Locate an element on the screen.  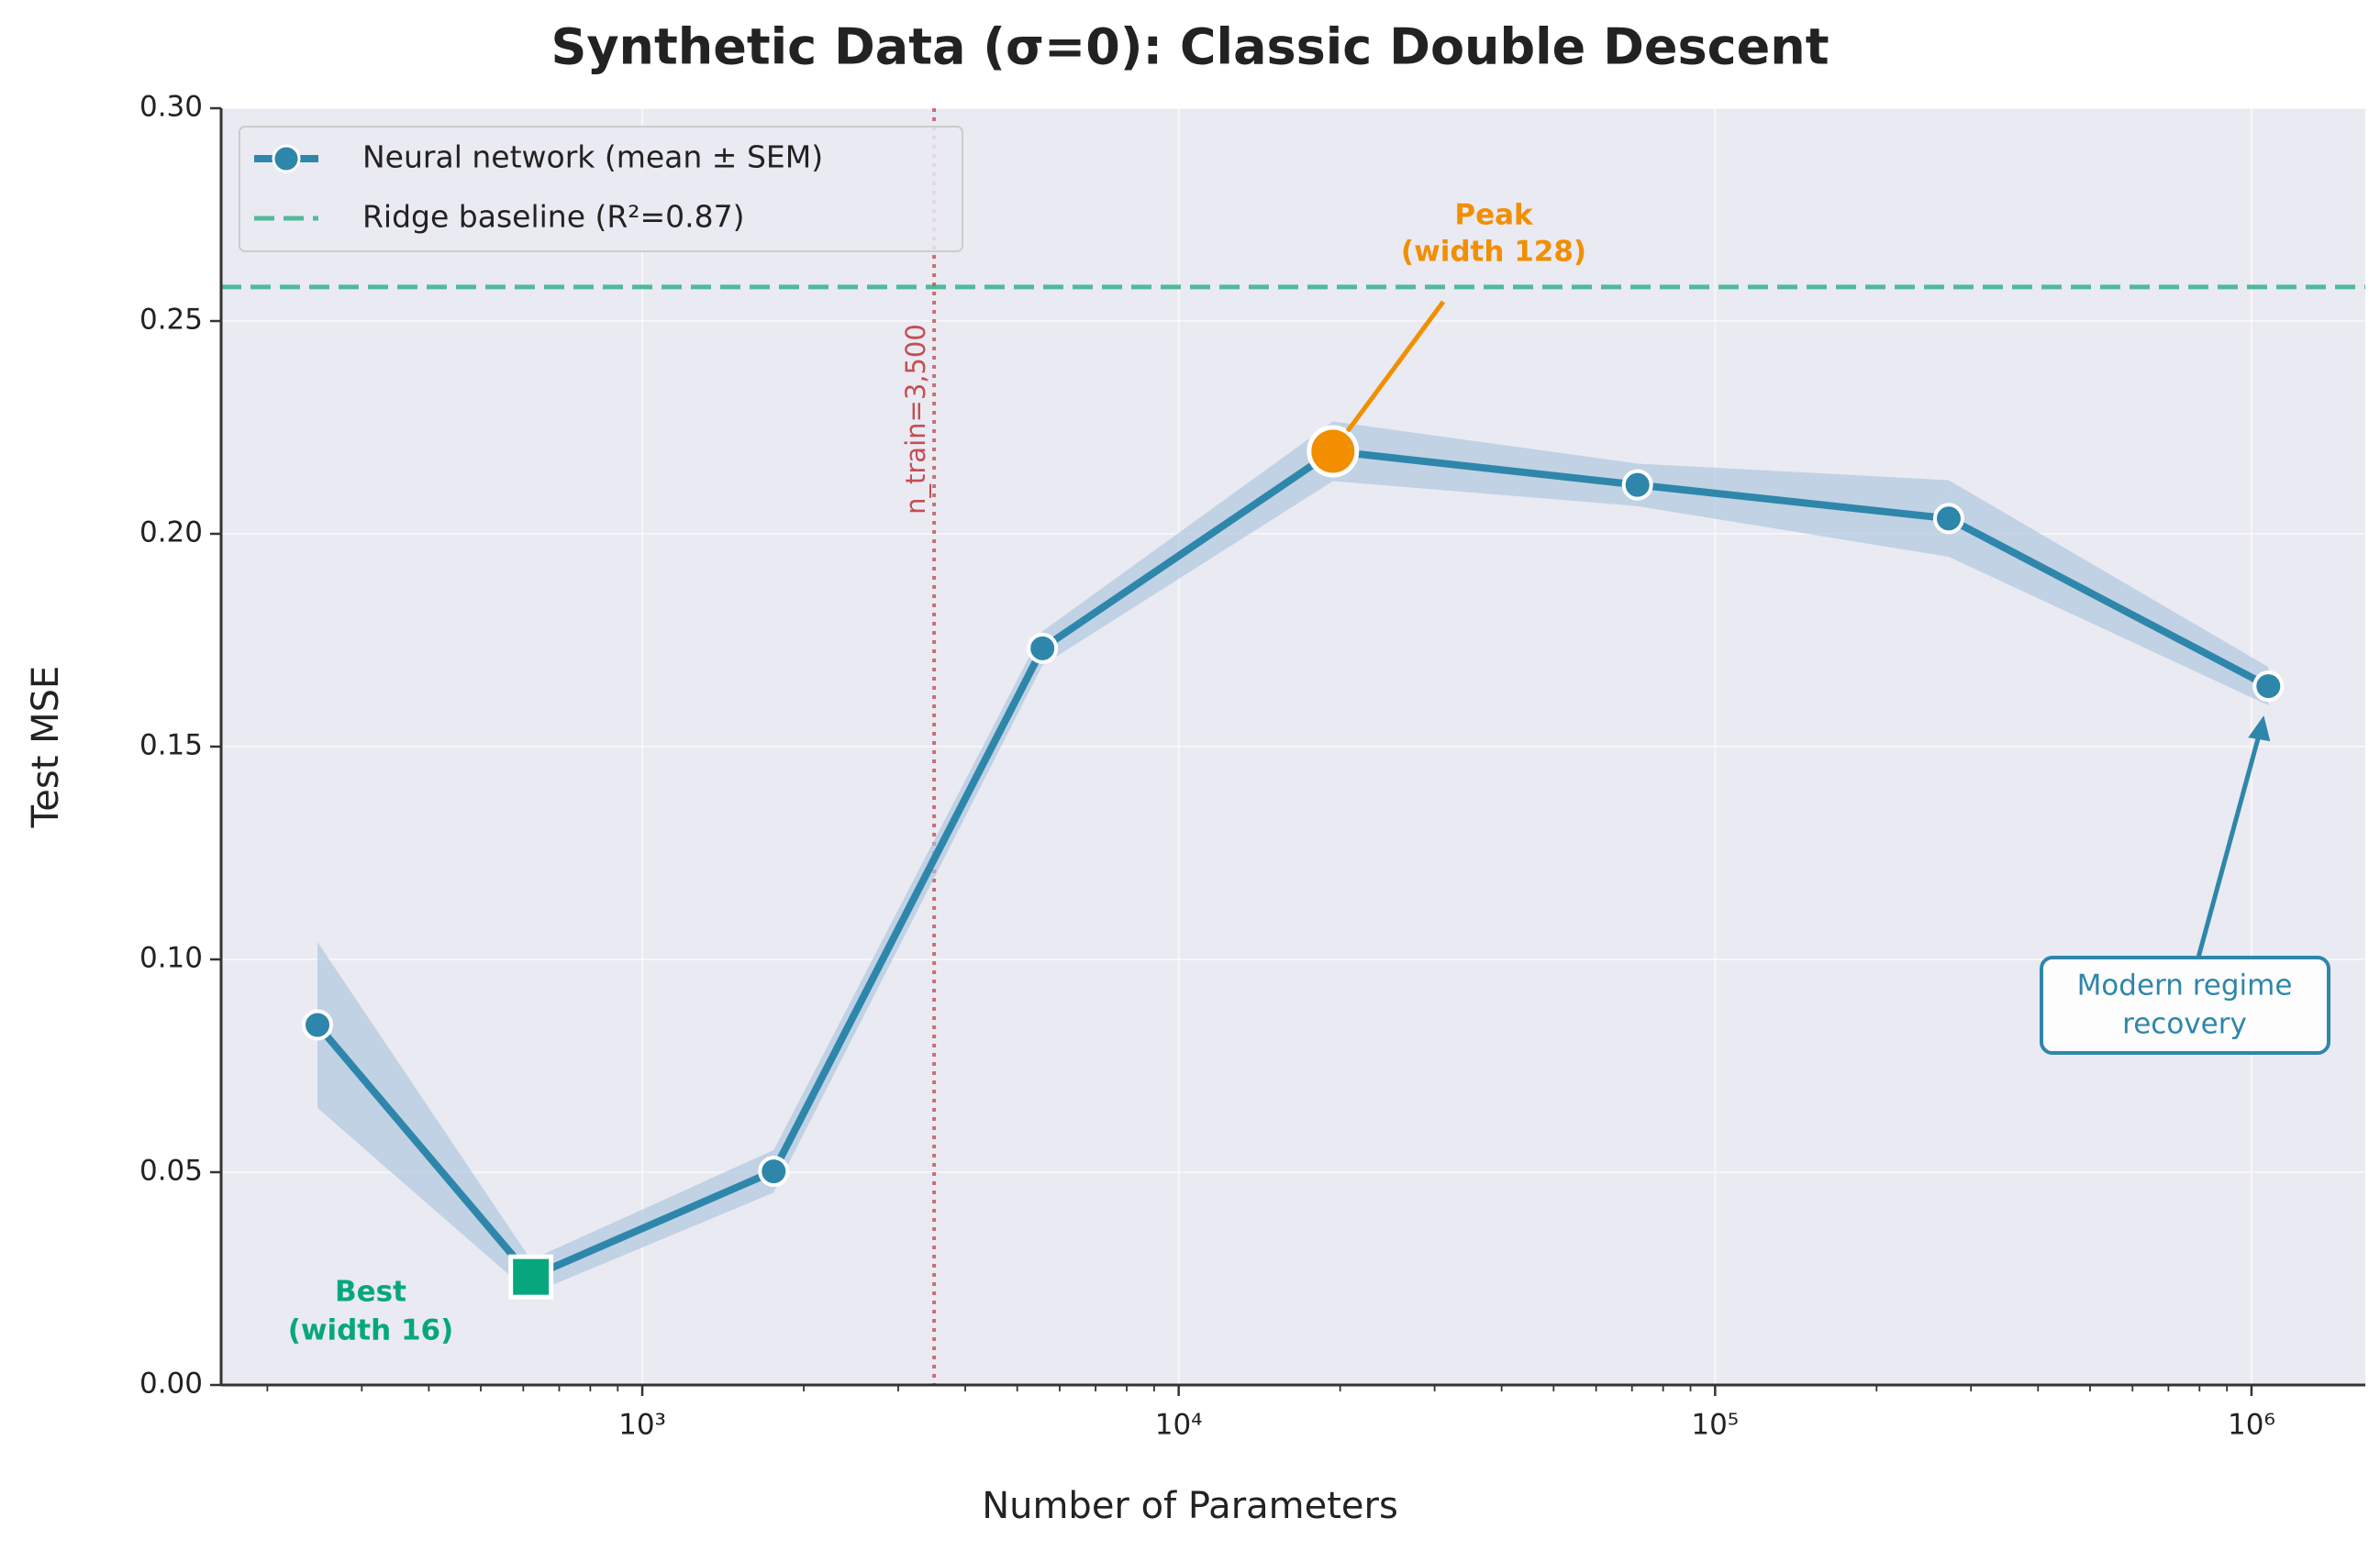
legend-swatch is located at coordinates (286, 158).